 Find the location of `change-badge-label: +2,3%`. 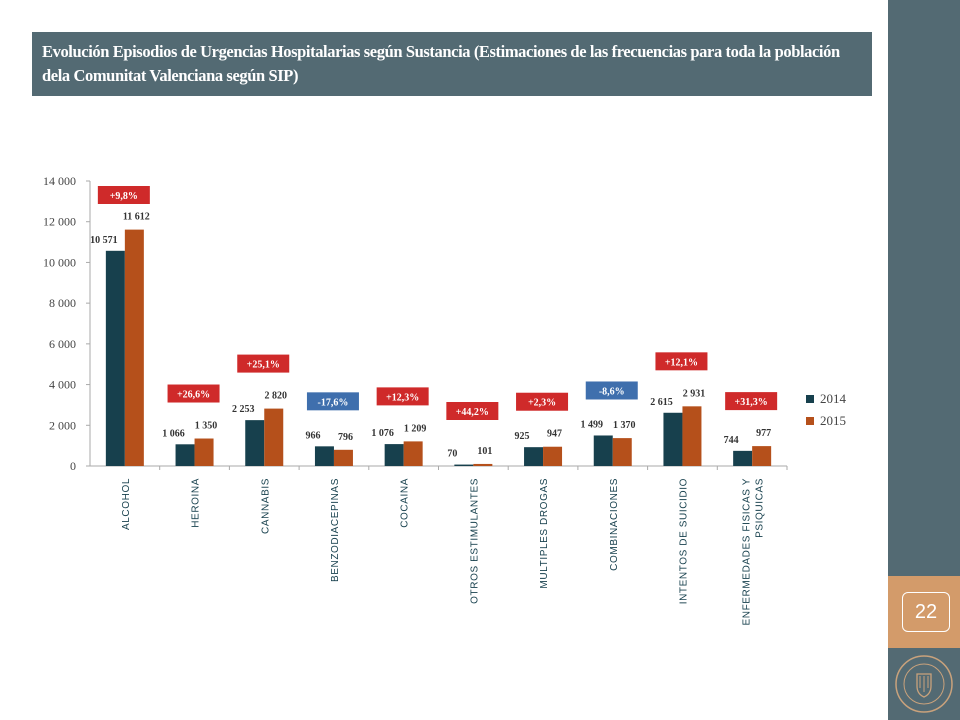

change-badge-label: +2,3% is located at coordinates (542, 403).